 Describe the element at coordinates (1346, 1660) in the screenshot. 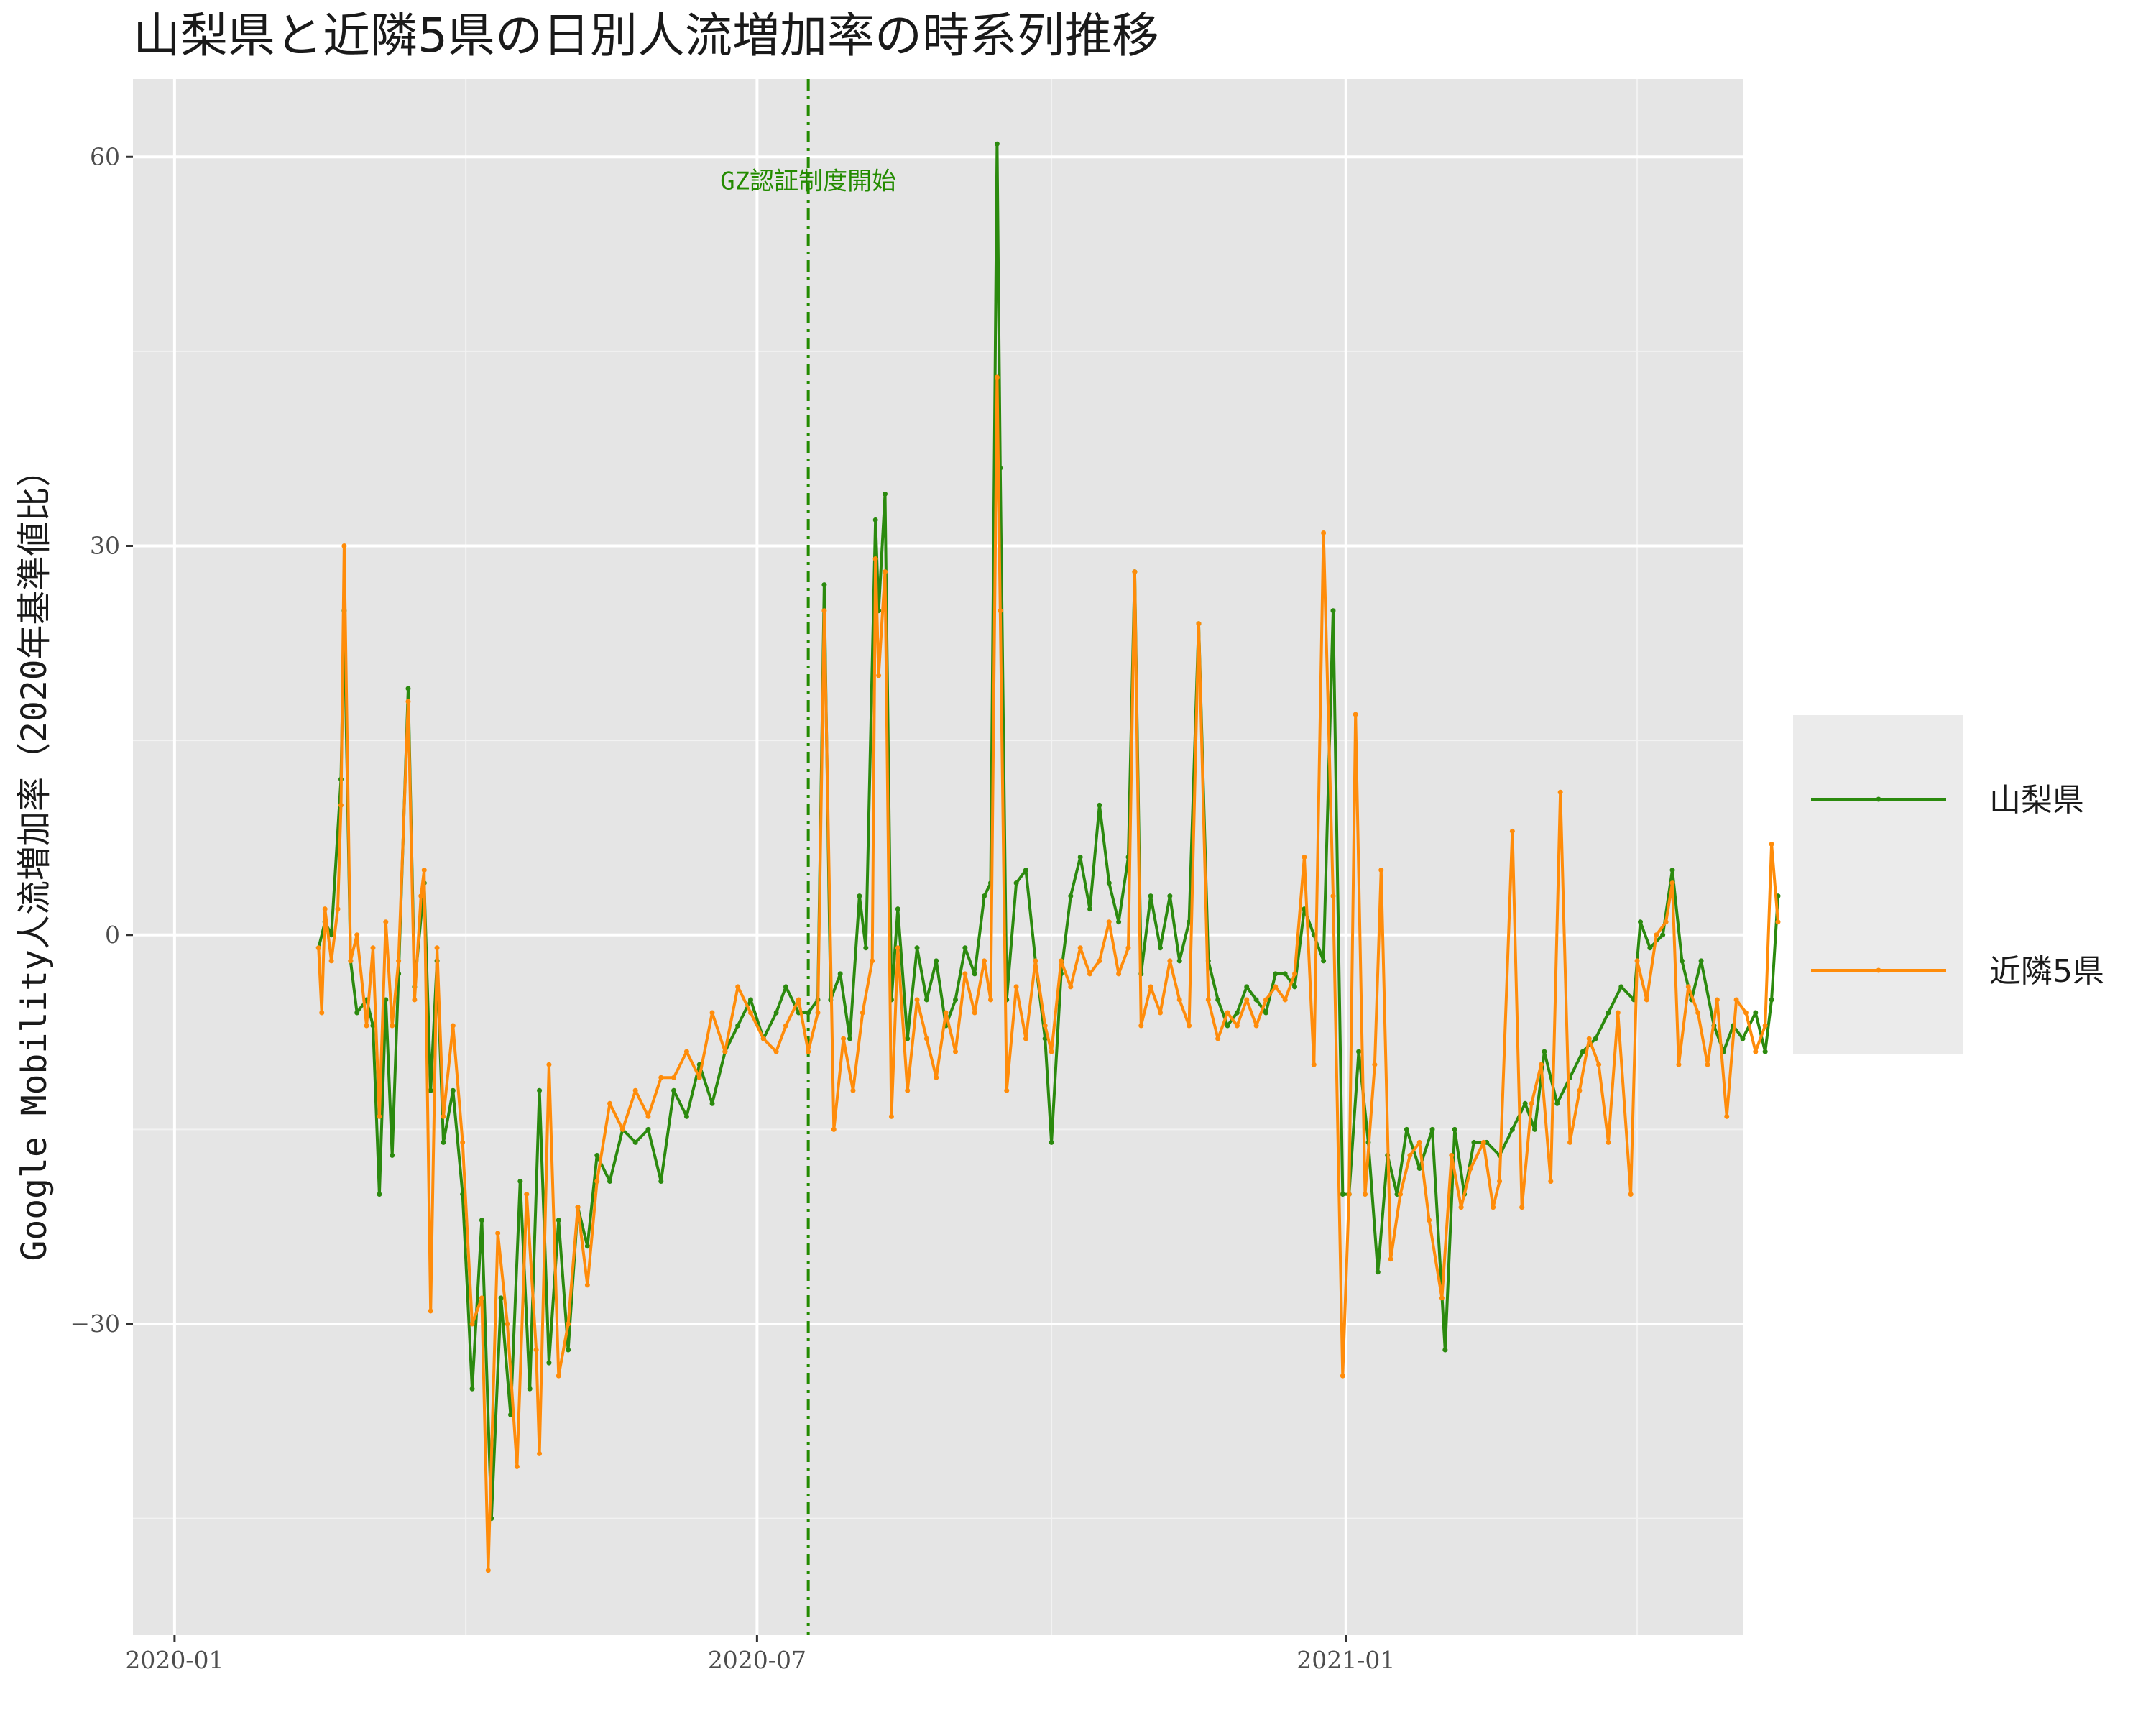

I see `x-tick-label: 2021-01` at that location.